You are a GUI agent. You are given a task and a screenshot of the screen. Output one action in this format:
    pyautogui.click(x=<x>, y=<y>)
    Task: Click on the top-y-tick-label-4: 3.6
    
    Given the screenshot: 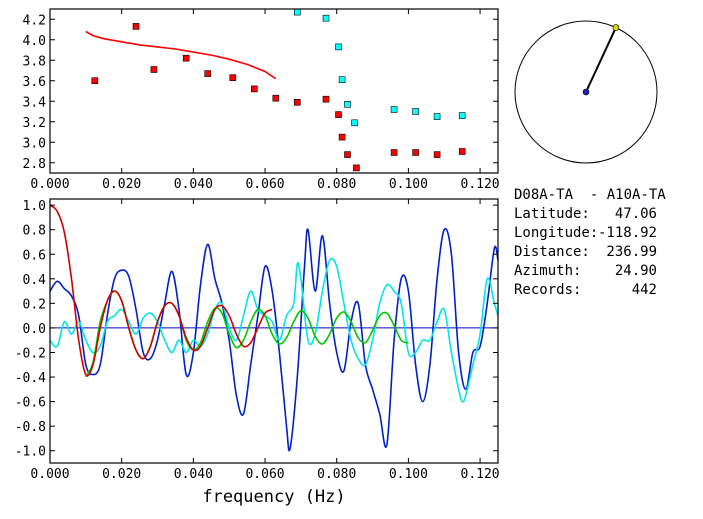 What is the action you would take?
    pyautogui.click(x=34, y=82)
    